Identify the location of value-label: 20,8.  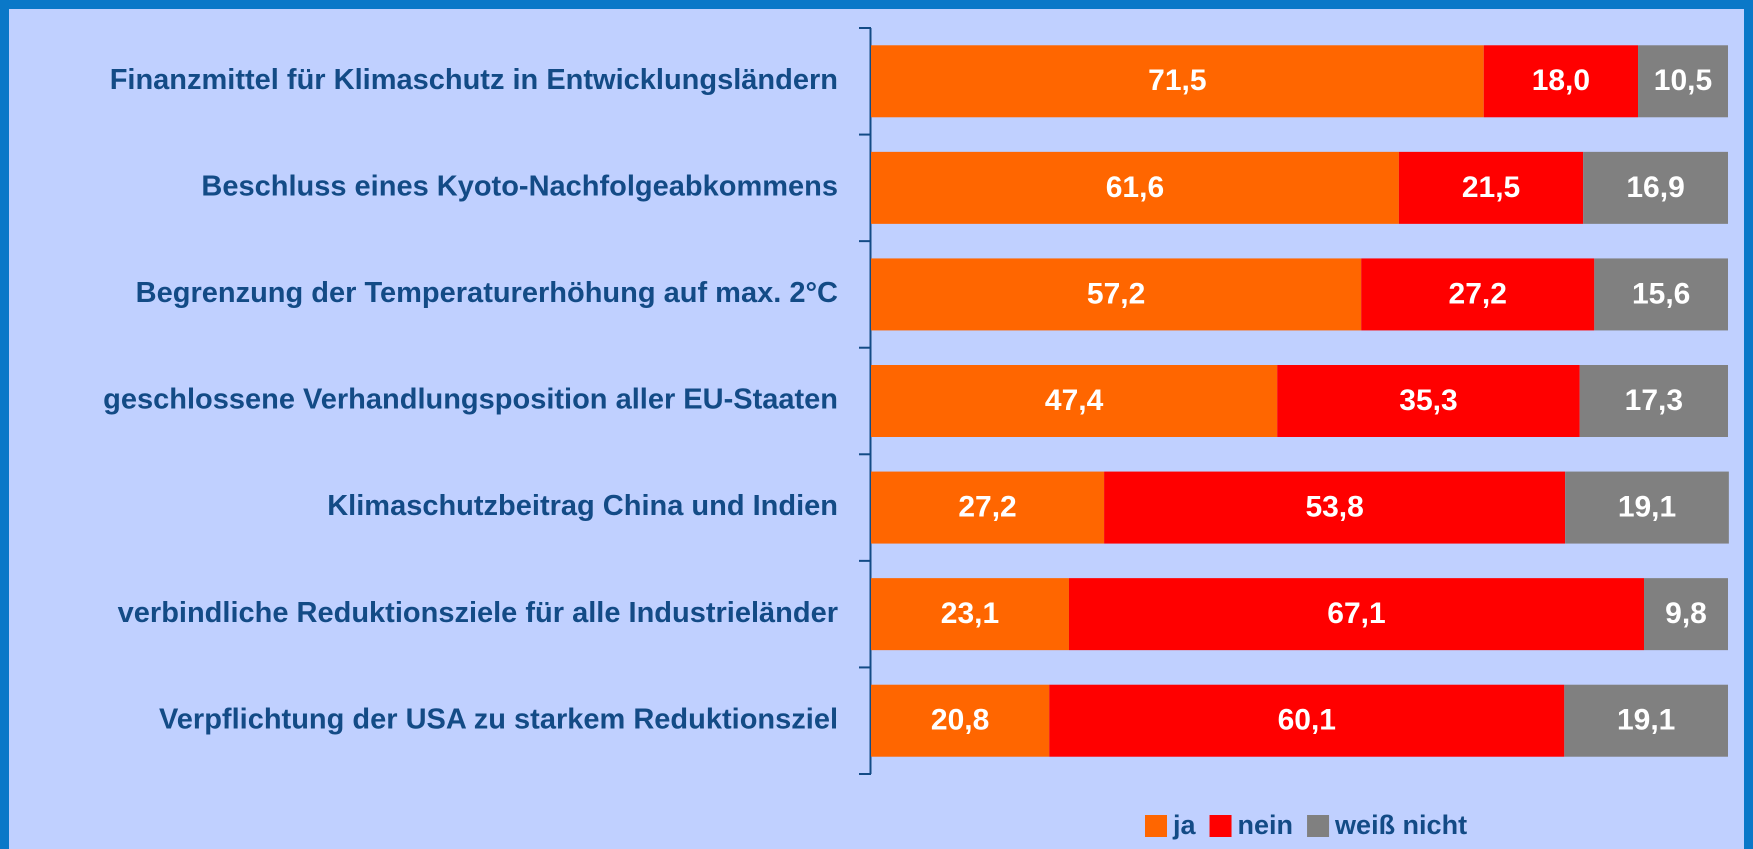
(960, 720).